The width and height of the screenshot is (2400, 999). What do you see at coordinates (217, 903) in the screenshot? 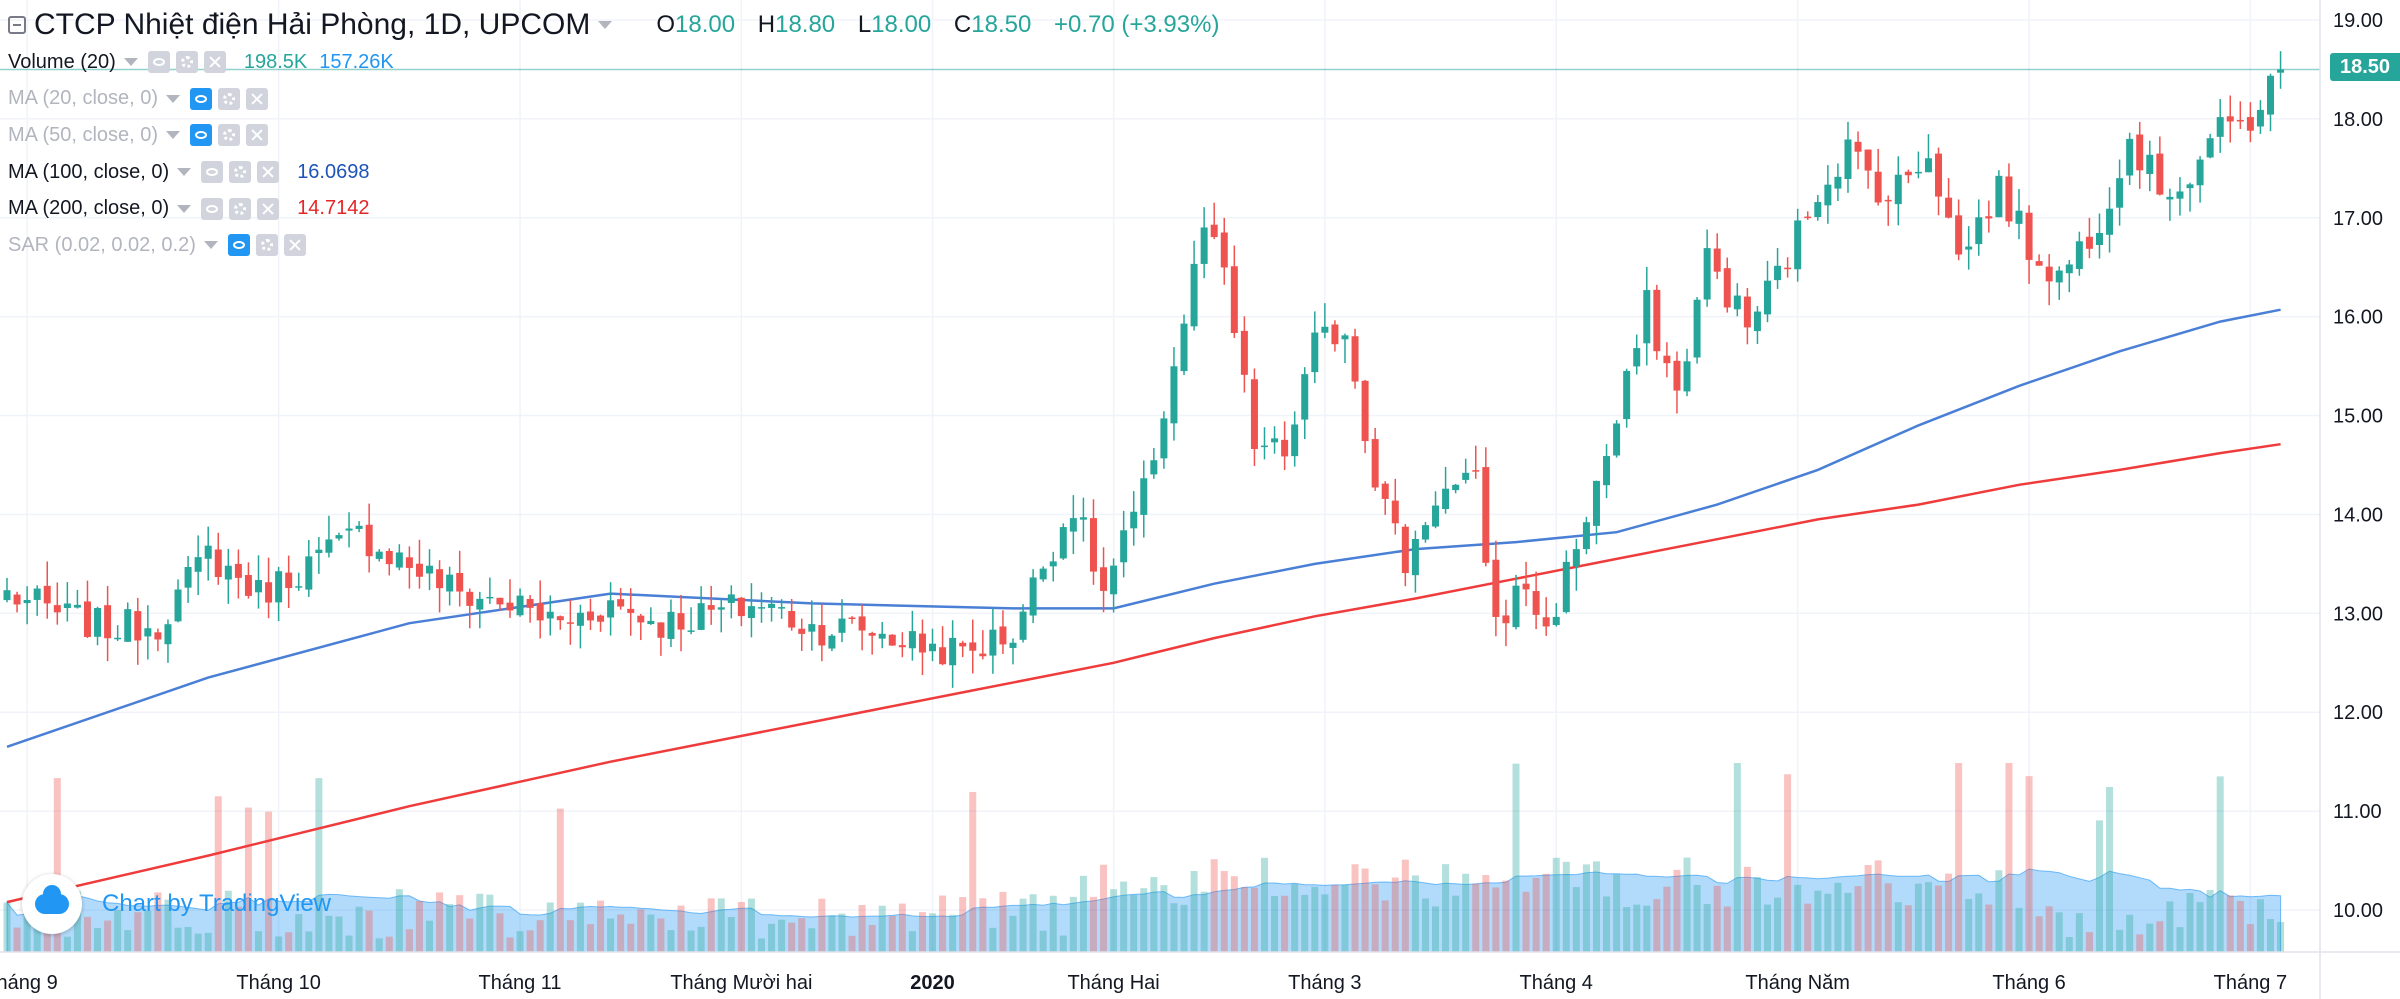
I see `watermark-text: Chart by TradingView` at bounding box center [217, 903].